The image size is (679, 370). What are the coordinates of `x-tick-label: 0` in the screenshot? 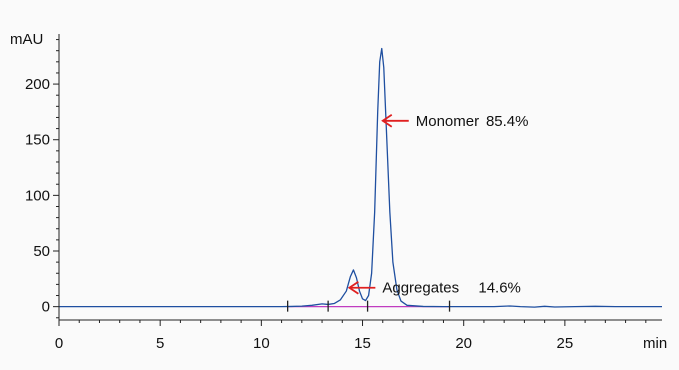 It's located at (59, 343).